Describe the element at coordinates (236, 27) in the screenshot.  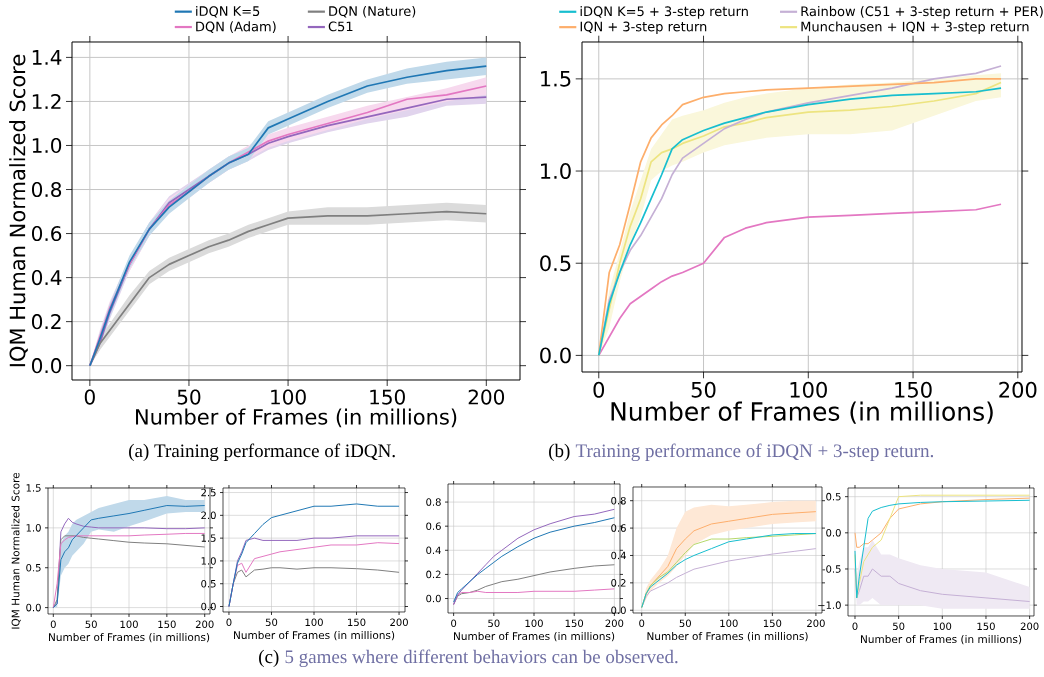
I see `legend-label: DQN (Adam)` at that location.